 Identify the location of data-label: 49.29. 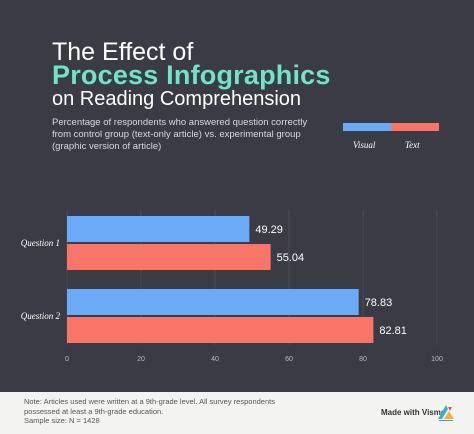
(269, 230).